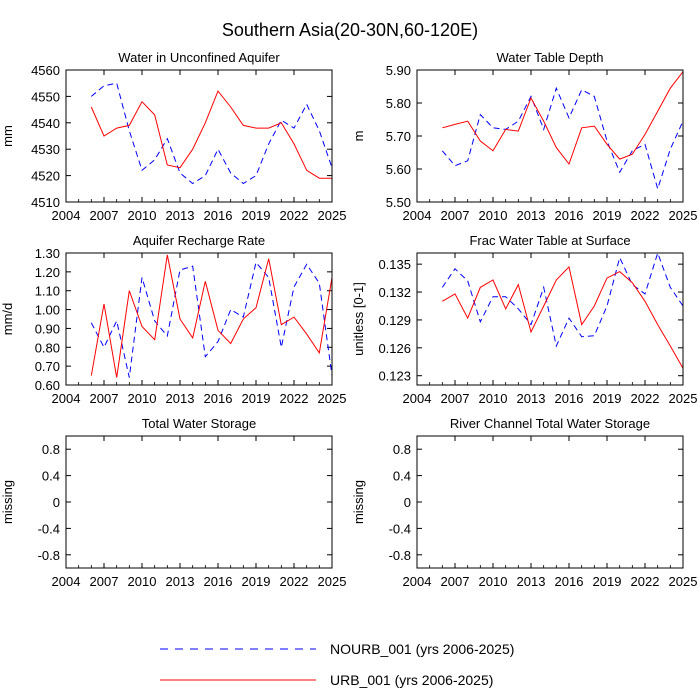 Image resolution: width=700 pixels, height=700 pixels. I want to click on y-tick-label: 1.10, so click(47, 291).